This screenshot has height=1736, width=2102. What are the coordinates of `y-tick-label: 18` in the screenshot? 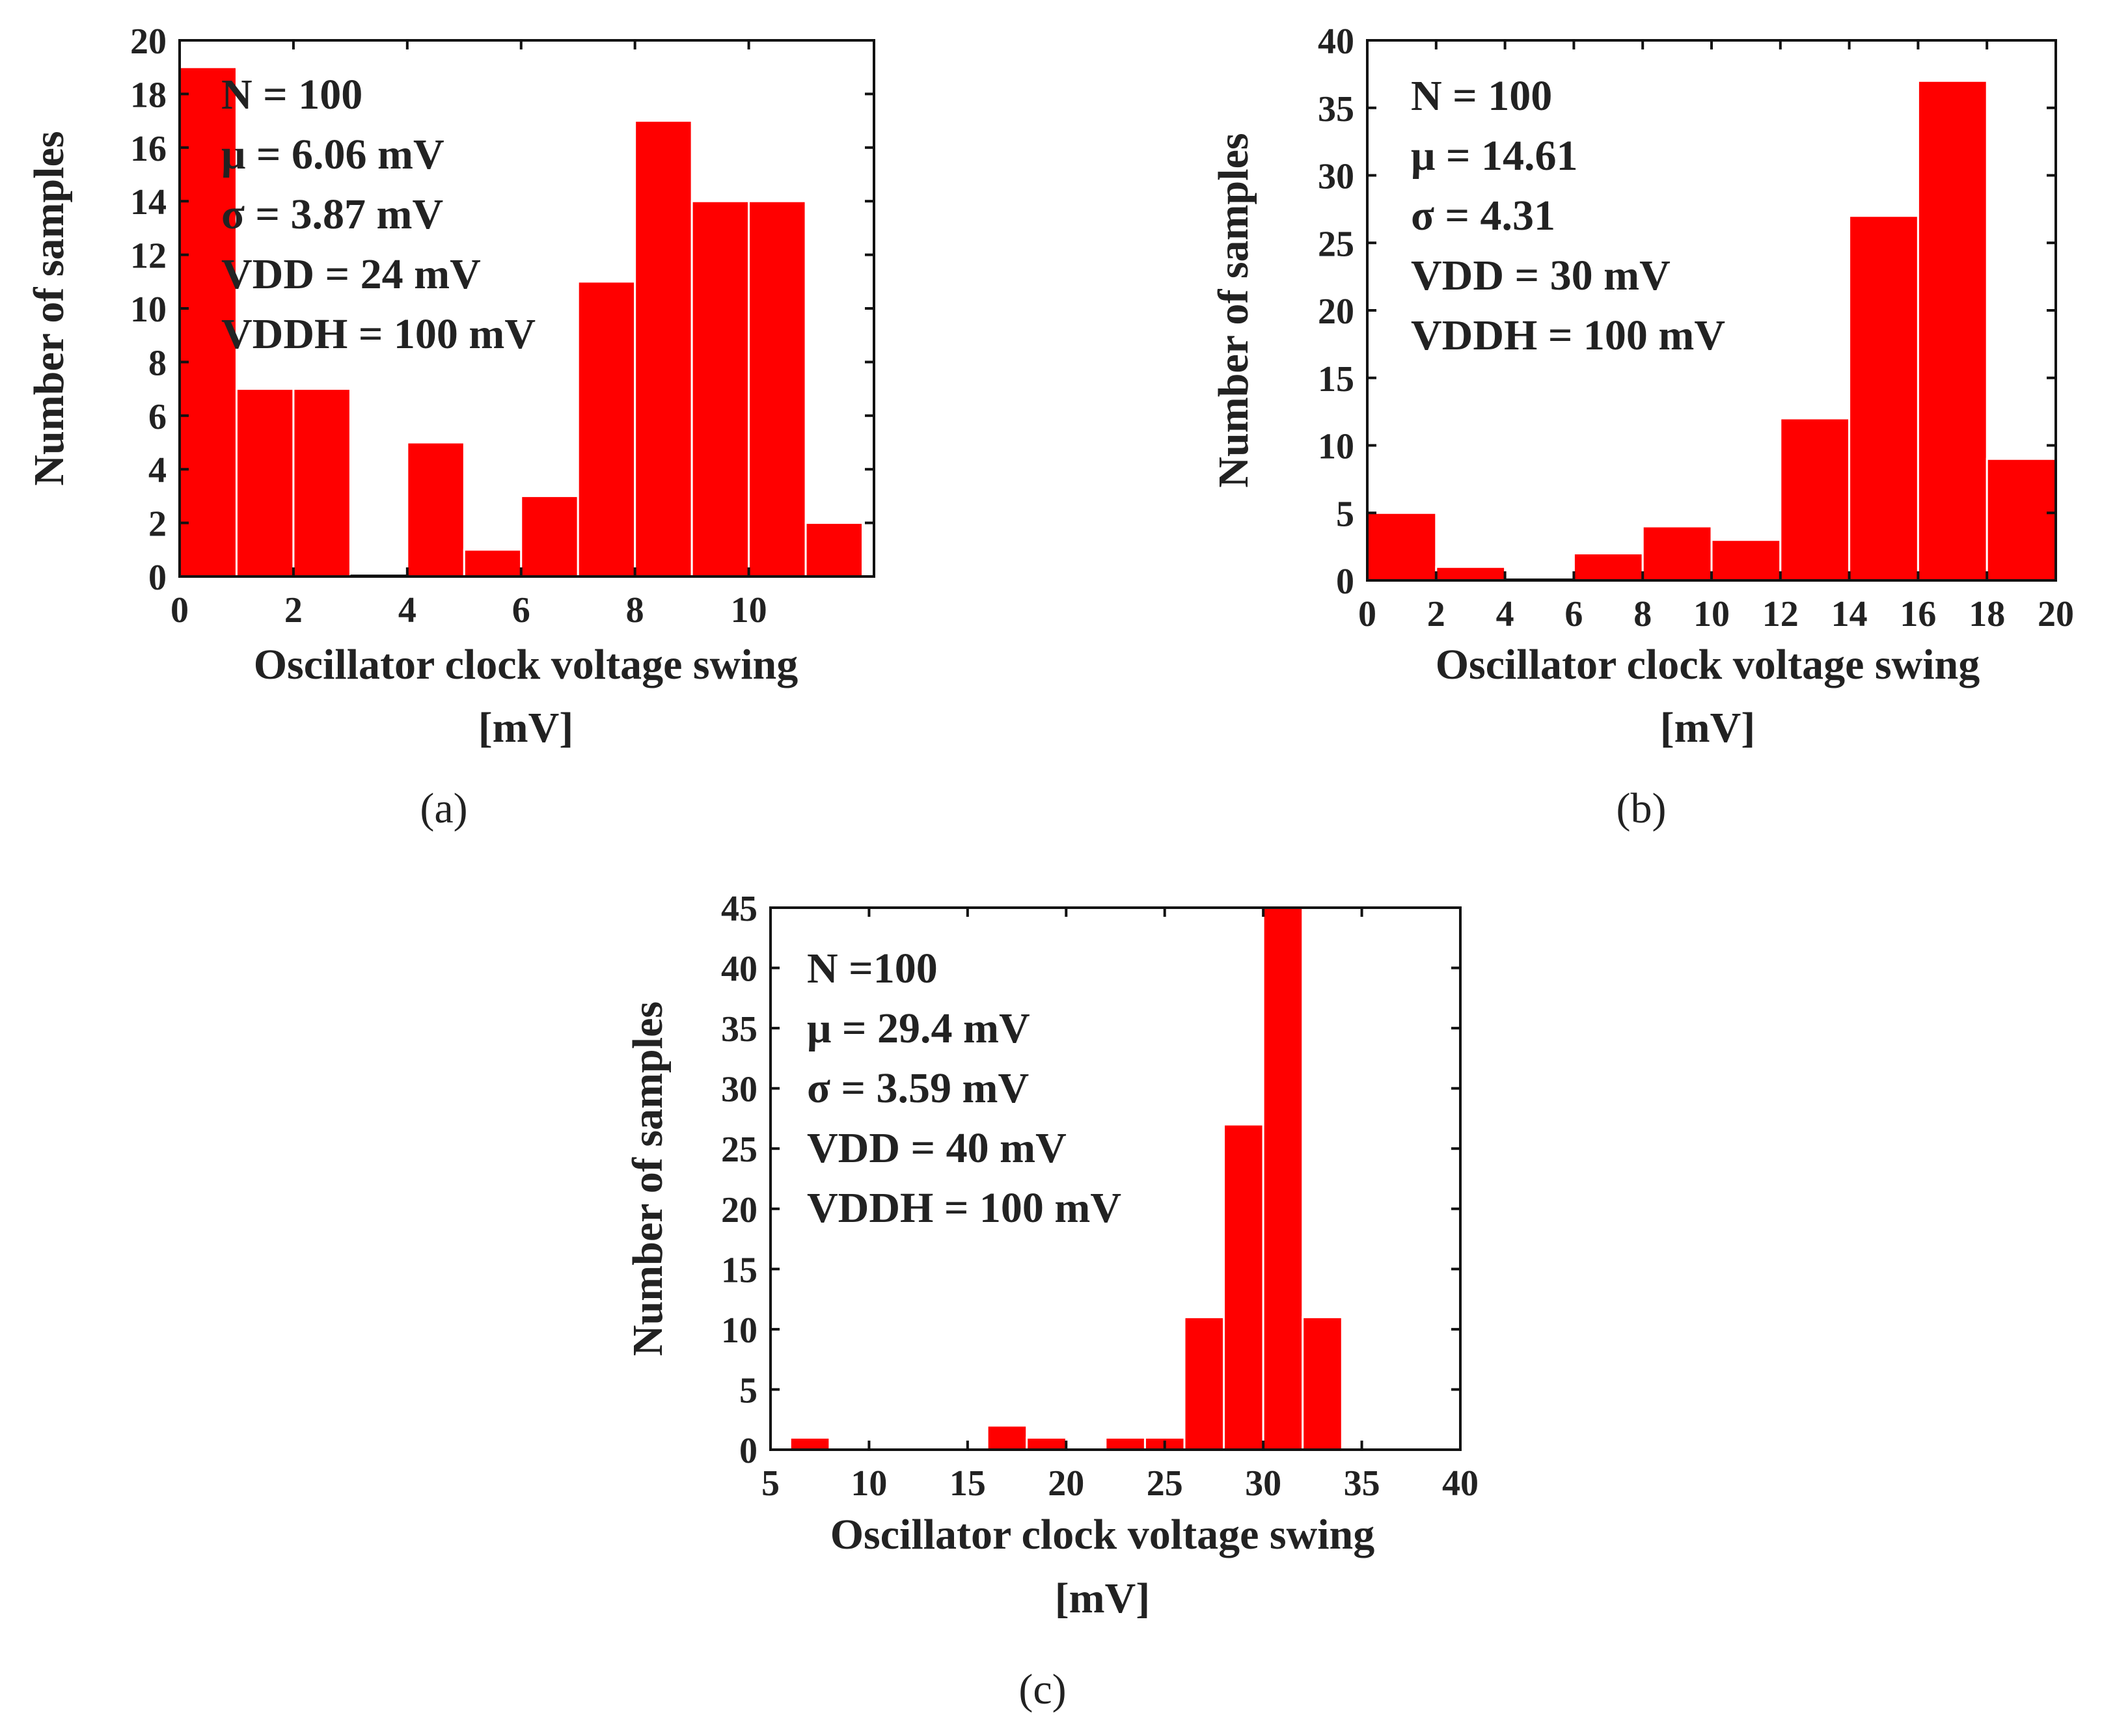 It's located at (148, 95).